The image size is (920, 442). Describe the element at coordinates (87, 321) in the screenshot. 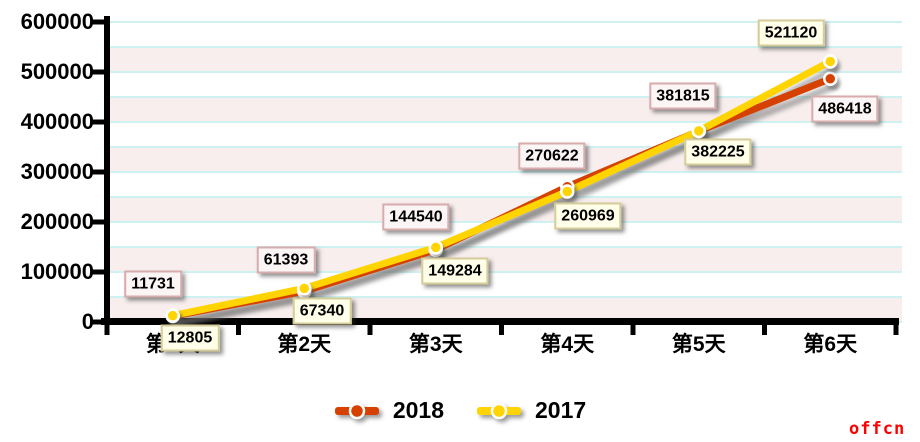

I see `y-axis-label: 0` at that location.